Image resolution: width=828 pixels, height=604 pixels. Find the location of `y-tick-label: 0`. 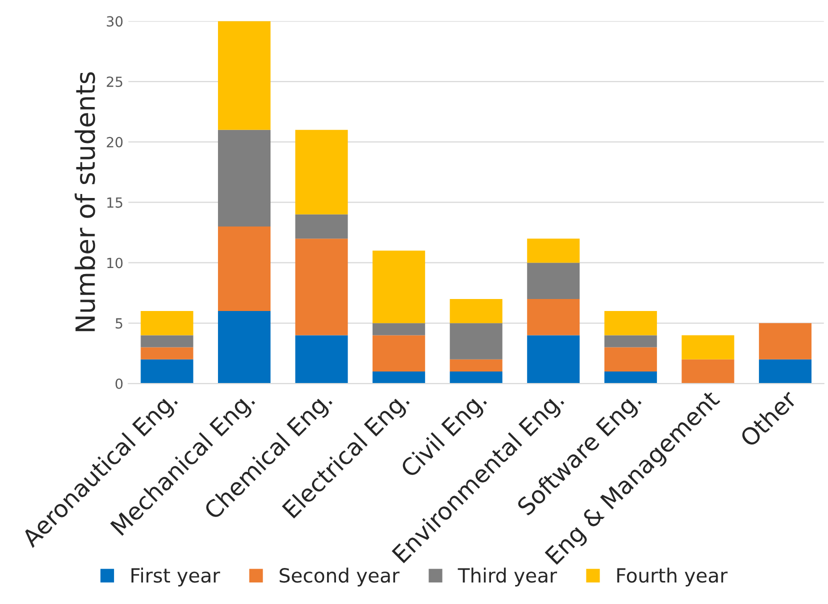

y-tick-label: 0 is located at coordinates (119, 384).